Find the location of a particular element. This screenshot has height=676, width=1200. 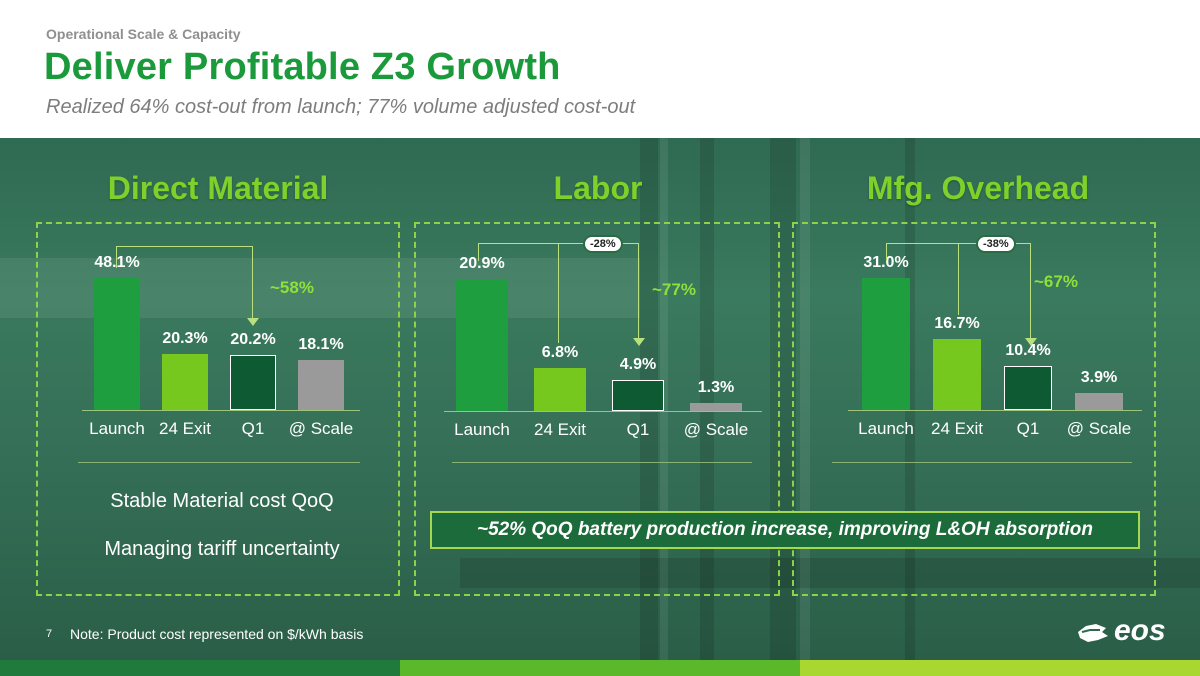

slide-title: Deliver Profitable Z3 Growth is located at coordinates (302, 67).